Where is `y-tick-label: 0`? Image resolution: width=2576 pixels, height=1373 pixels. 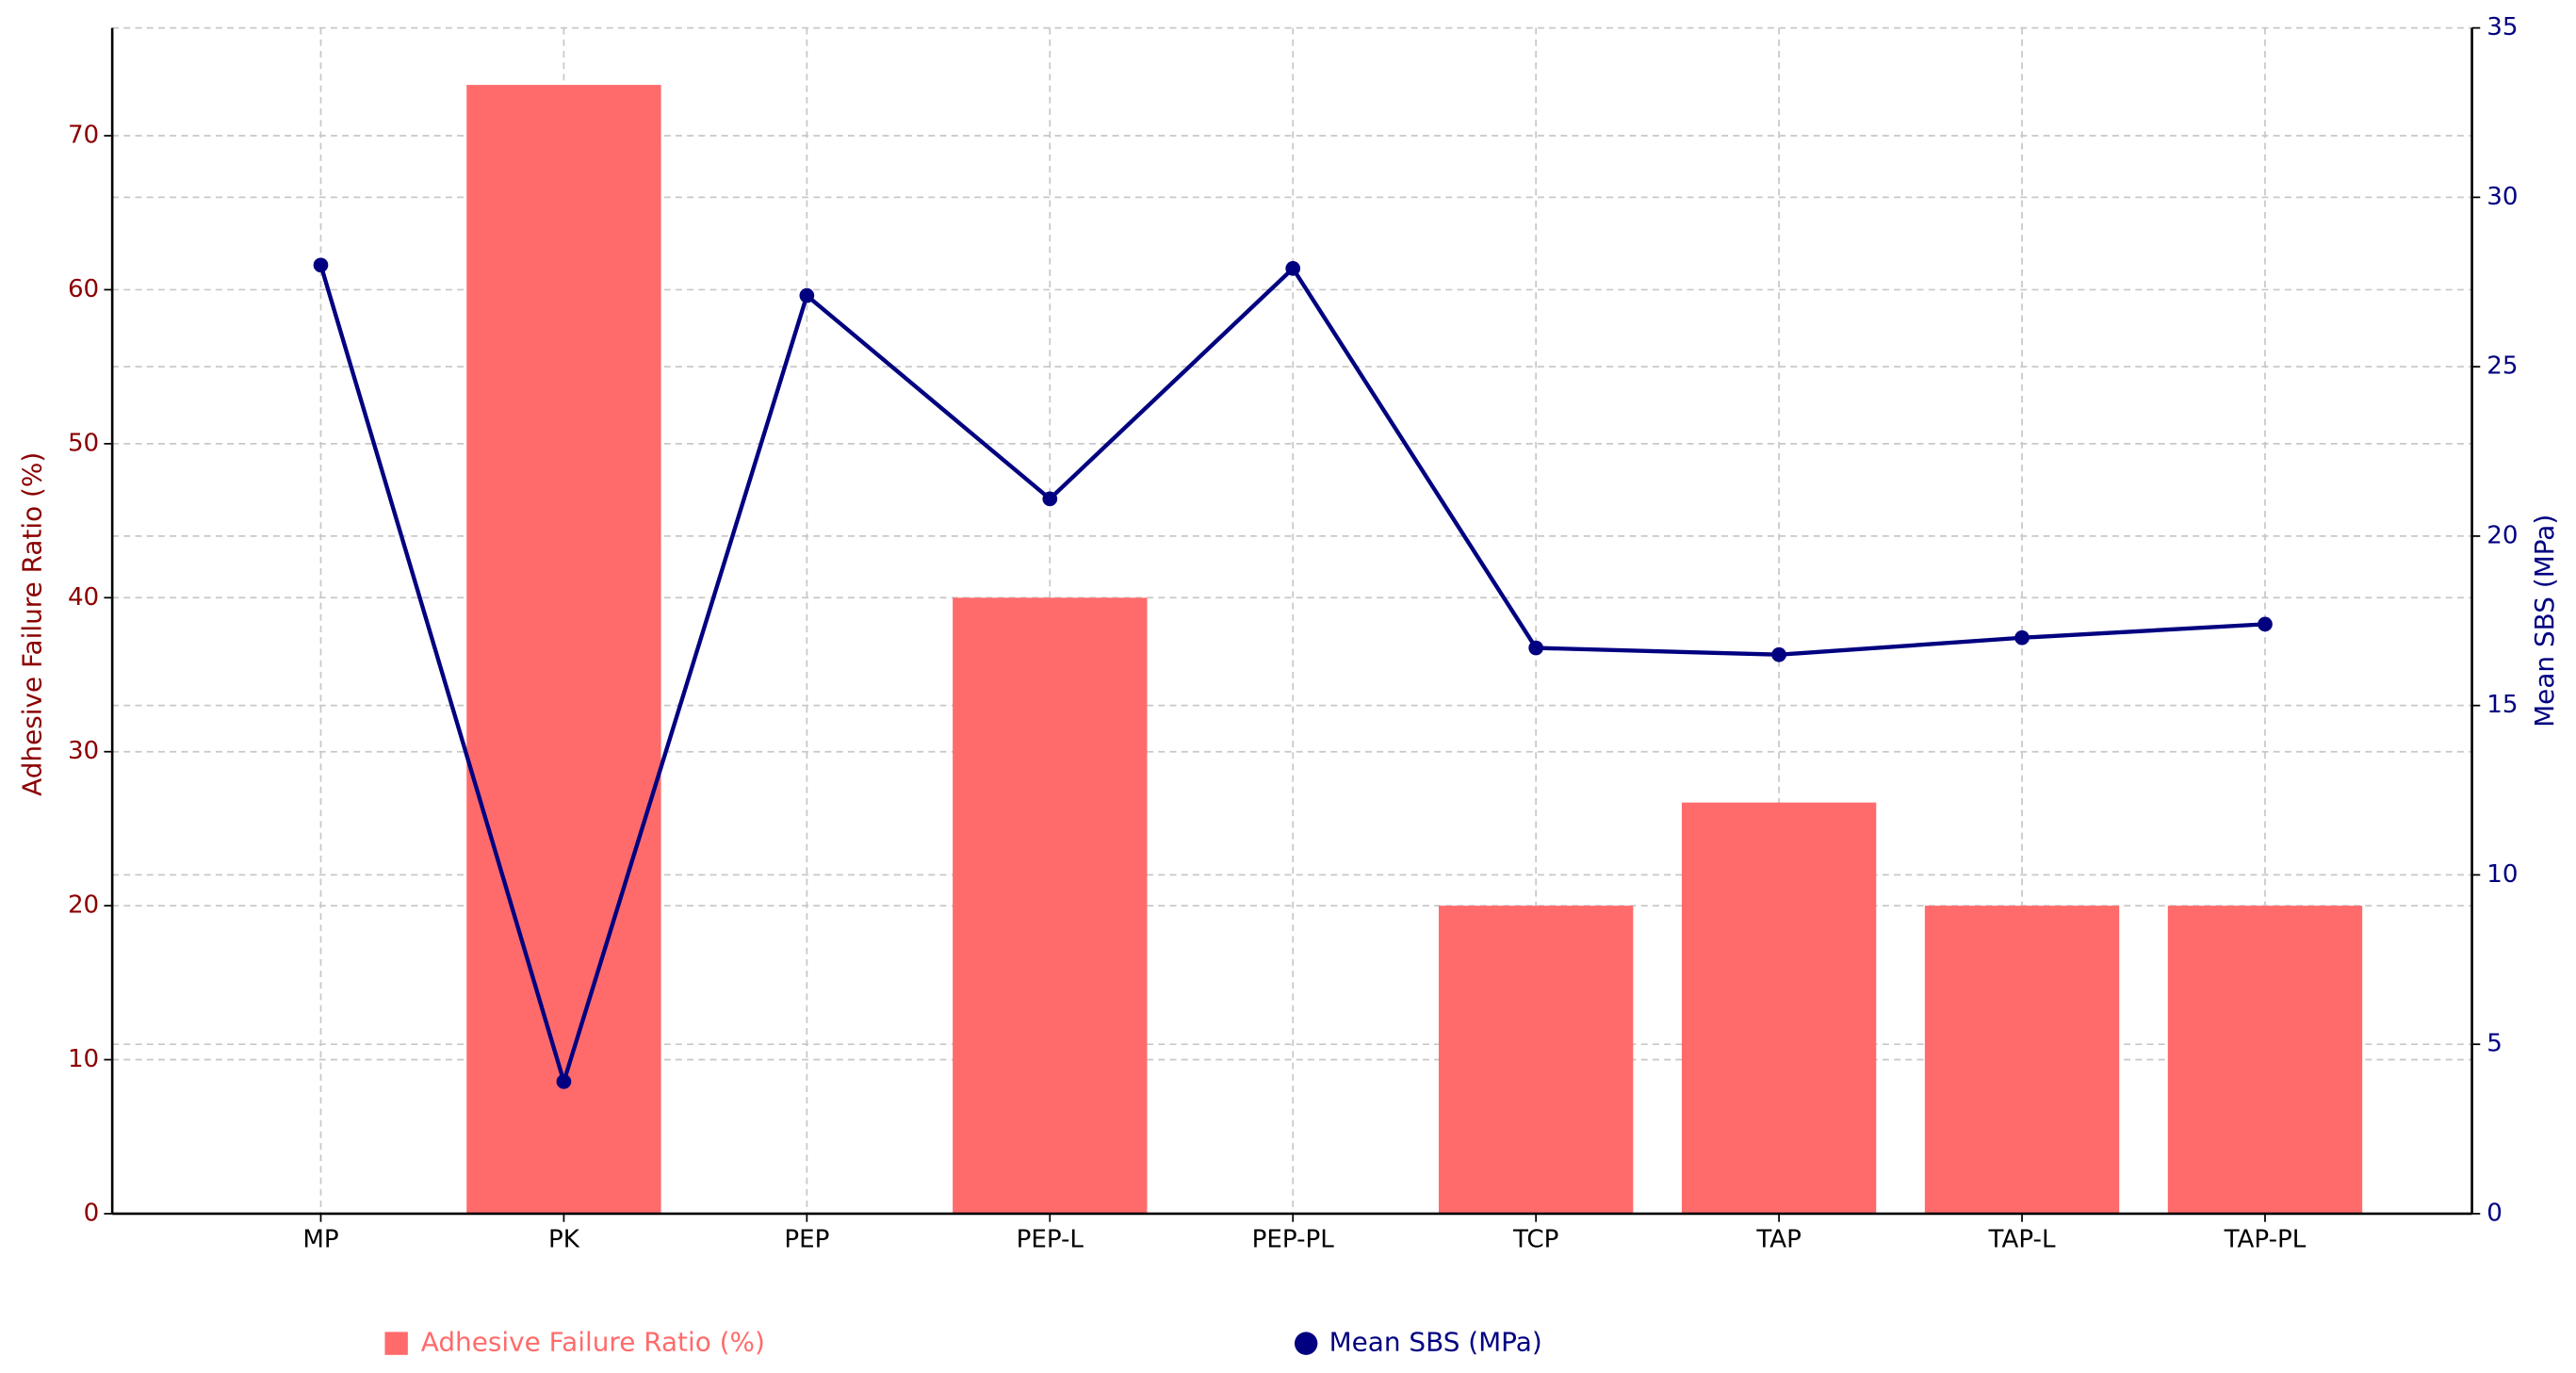 y-tick-label: 0 is located at coordinates (92, 1213).